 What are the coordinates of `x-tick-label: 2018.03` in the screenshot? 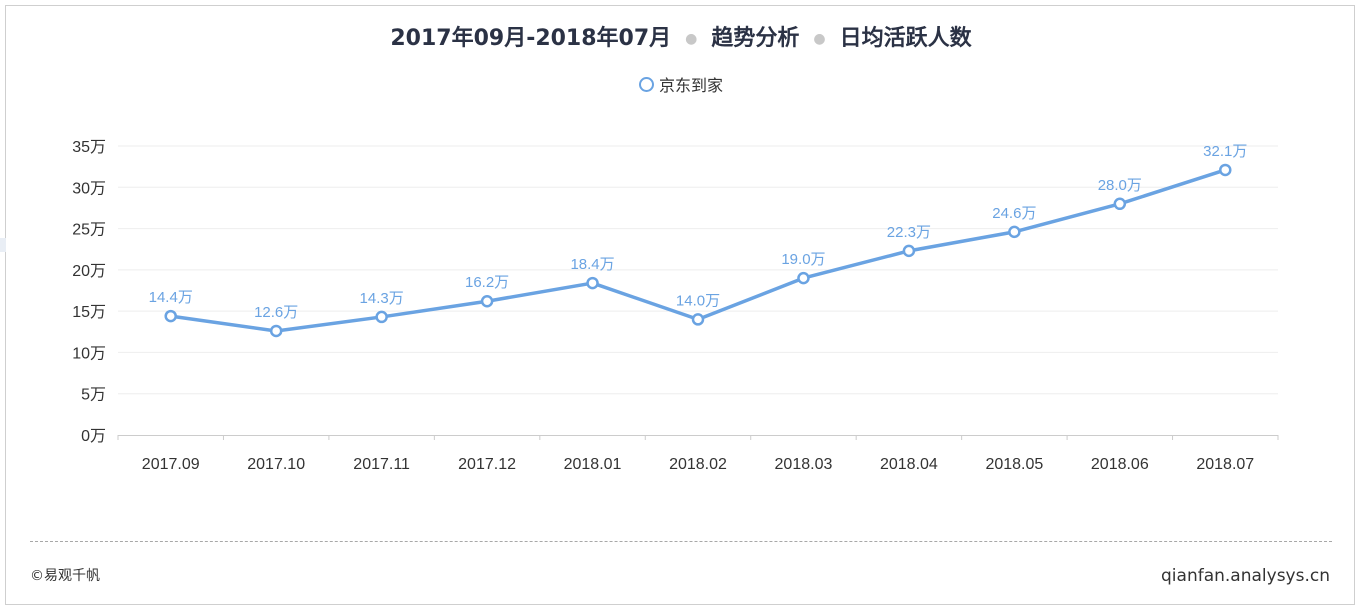 It's located at (804, 464).